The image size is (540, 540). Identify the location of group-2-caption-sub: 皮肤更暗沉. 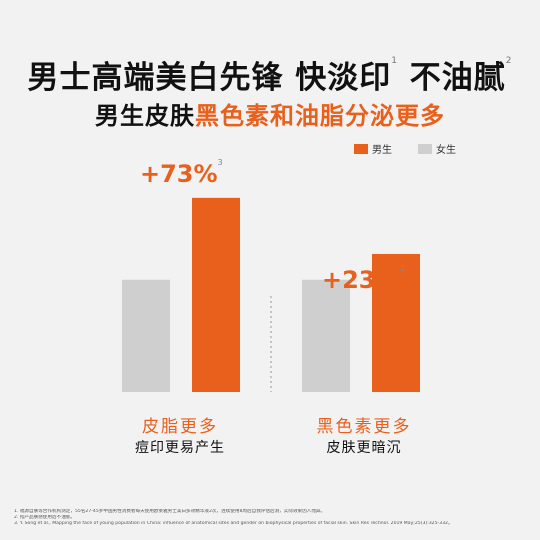
(364, 448).